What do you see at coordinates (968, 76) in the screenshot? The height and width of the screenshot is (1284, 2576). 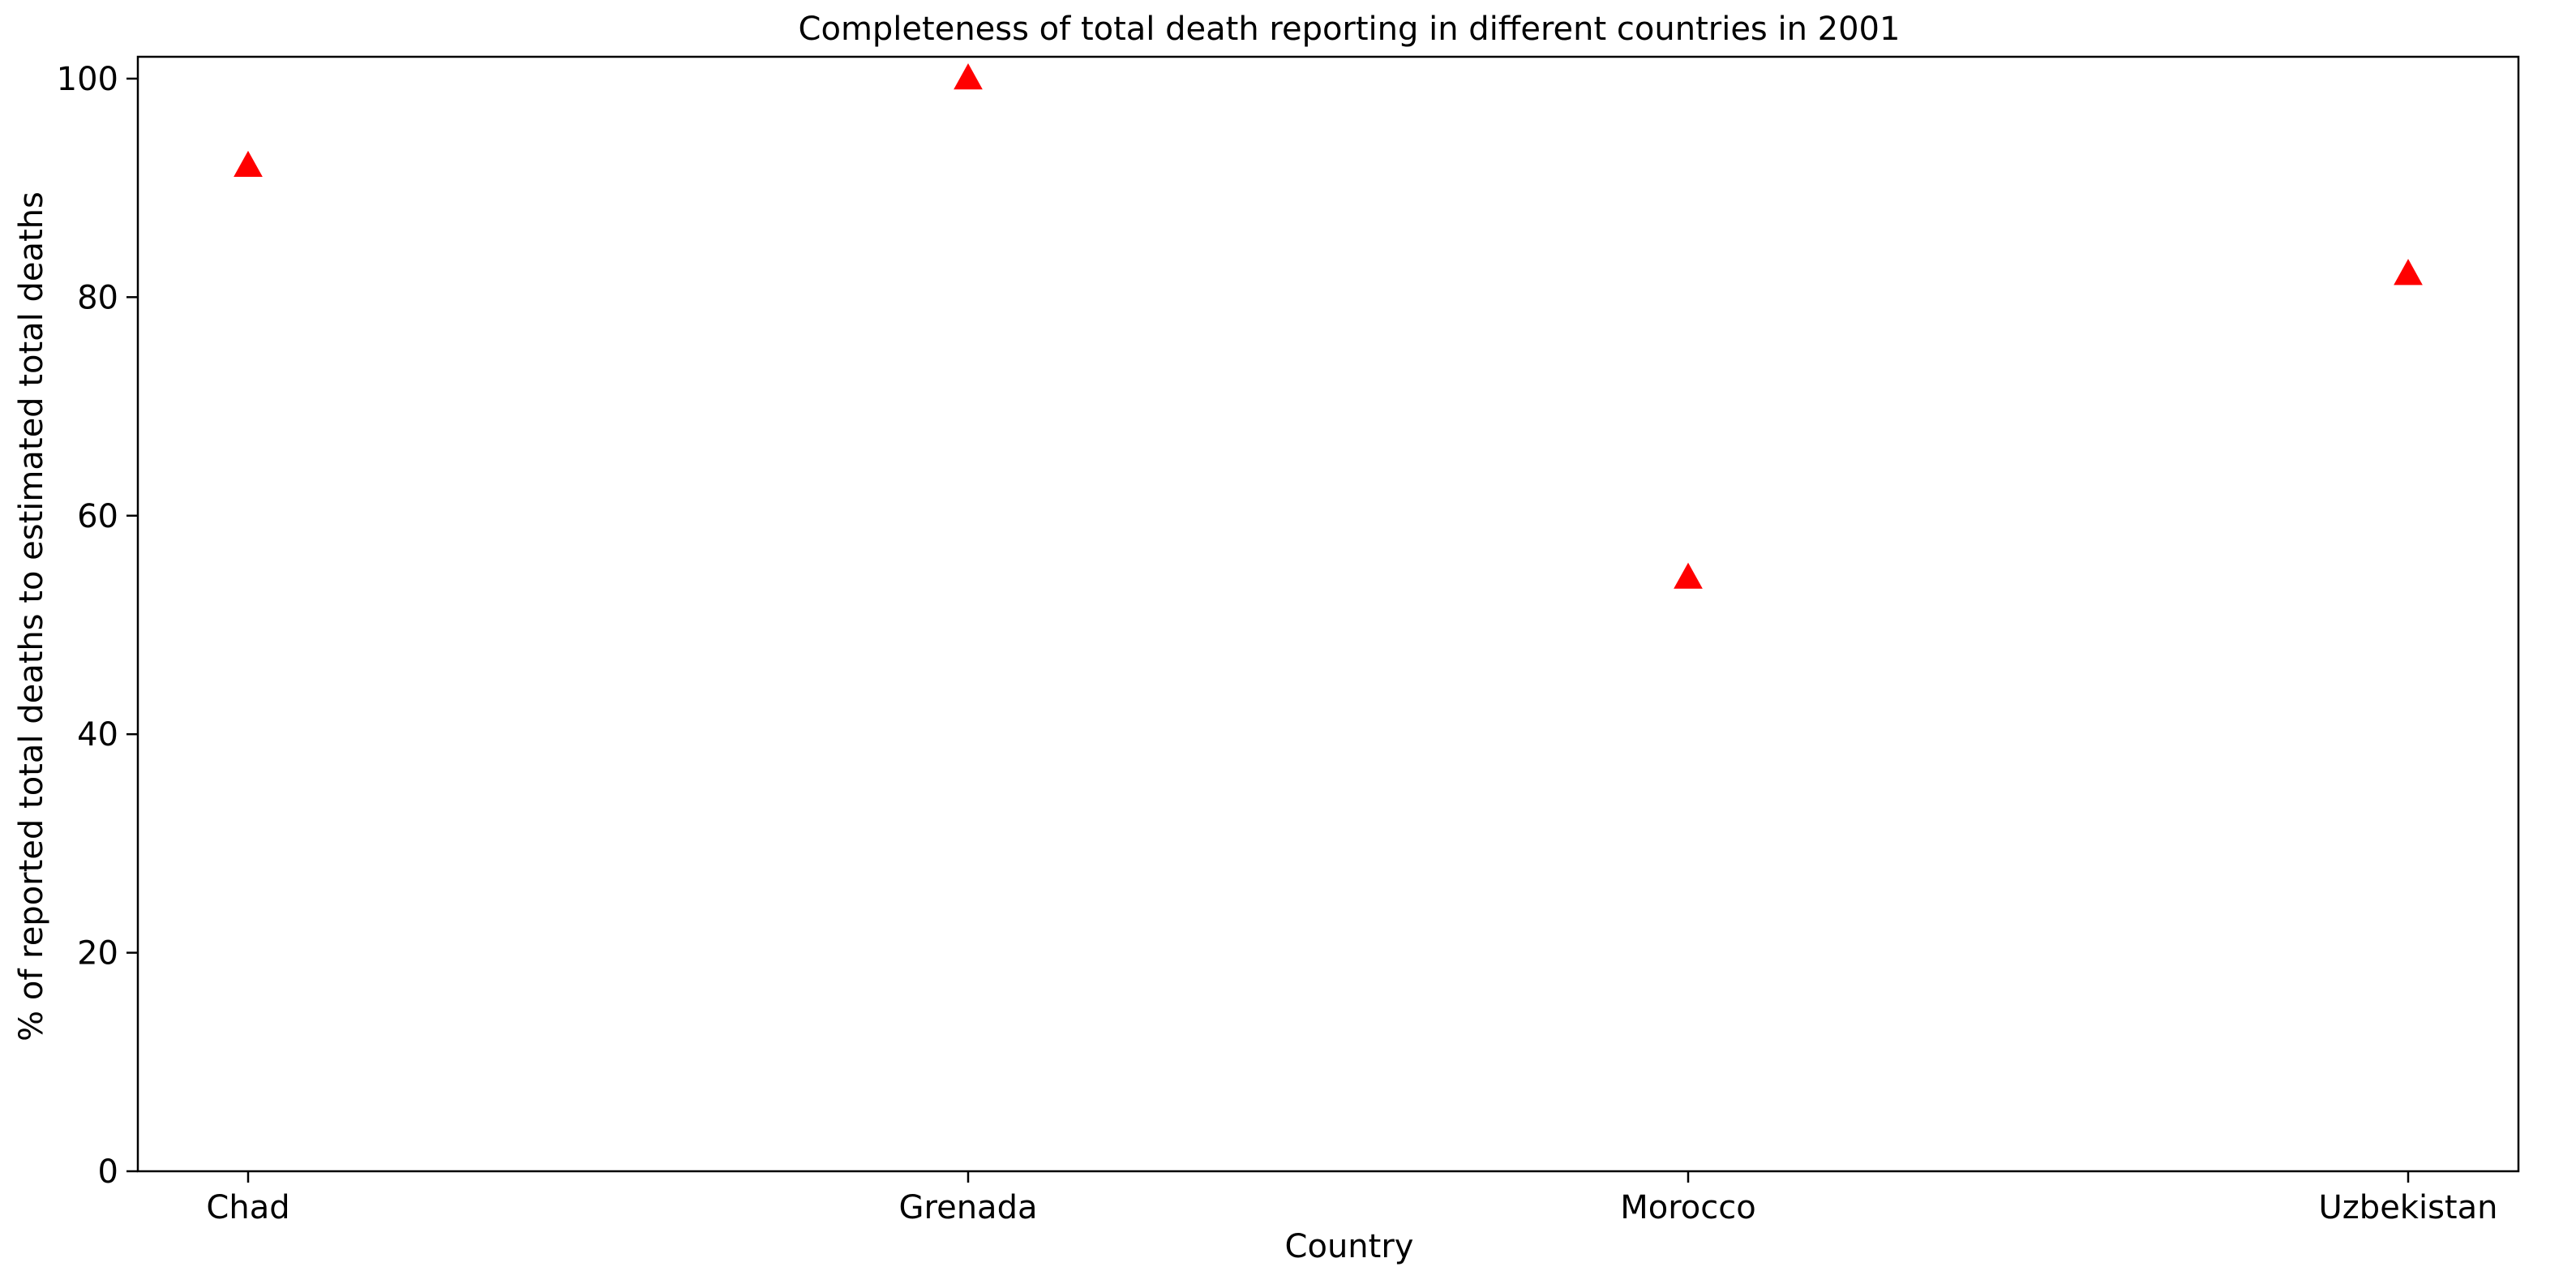 I see `data-point-grenada` at bounding box center [968, 76].